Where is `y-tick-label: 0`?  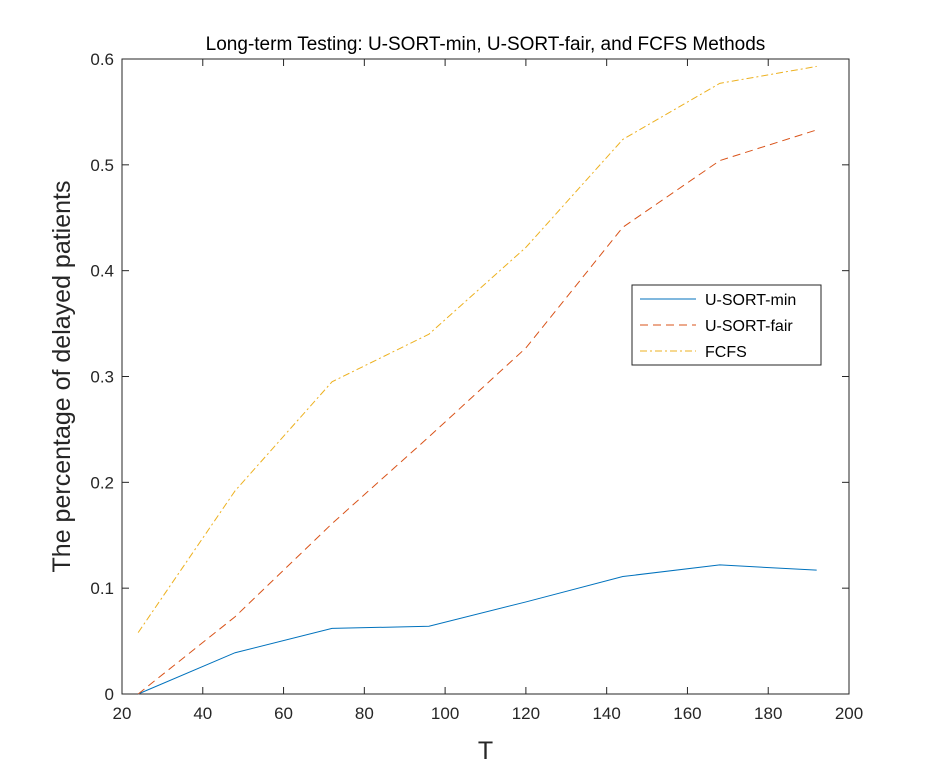
y-tick-label: 0 is located at coordinates (109, 694).